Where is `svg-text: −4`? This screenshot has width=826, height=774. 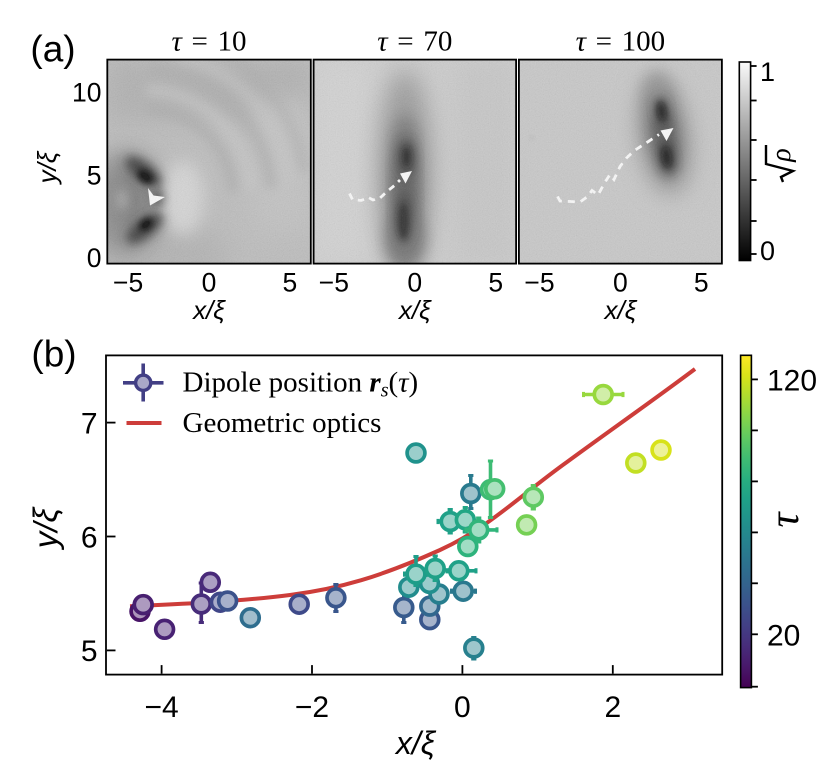 svg-text: −4 is located at coordinates (161, 707).